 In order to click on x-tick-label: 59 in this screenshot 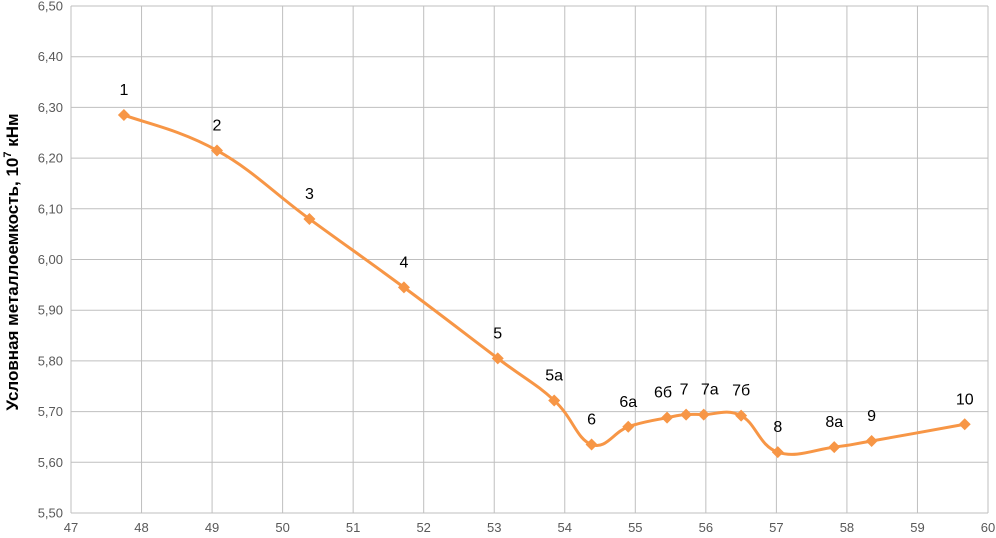, I will do `click(917, 527)`.